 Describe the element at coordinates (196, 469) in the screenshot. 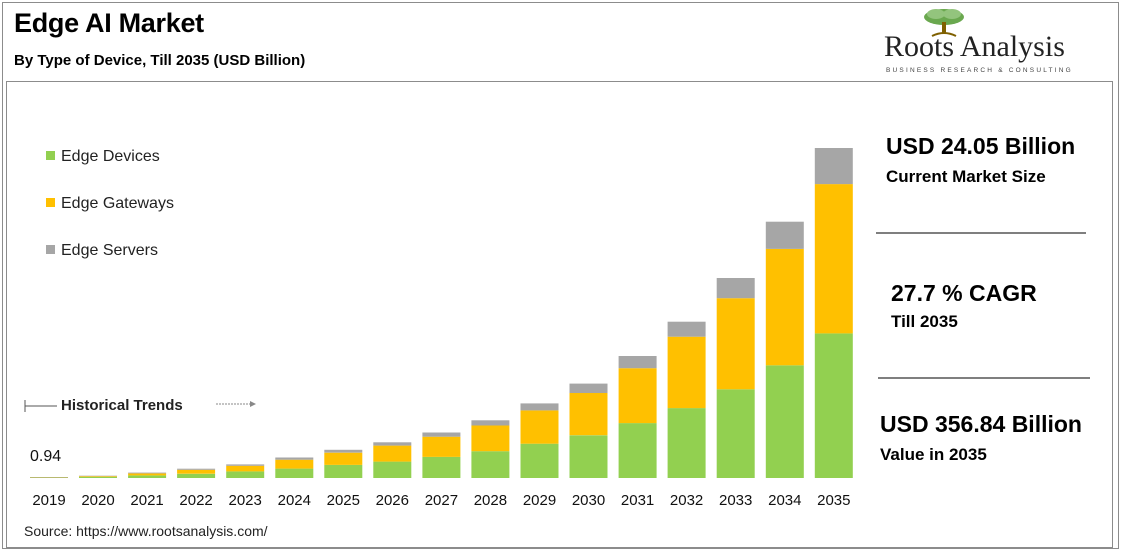

I see `bar-edge-servers-2022` at that location.